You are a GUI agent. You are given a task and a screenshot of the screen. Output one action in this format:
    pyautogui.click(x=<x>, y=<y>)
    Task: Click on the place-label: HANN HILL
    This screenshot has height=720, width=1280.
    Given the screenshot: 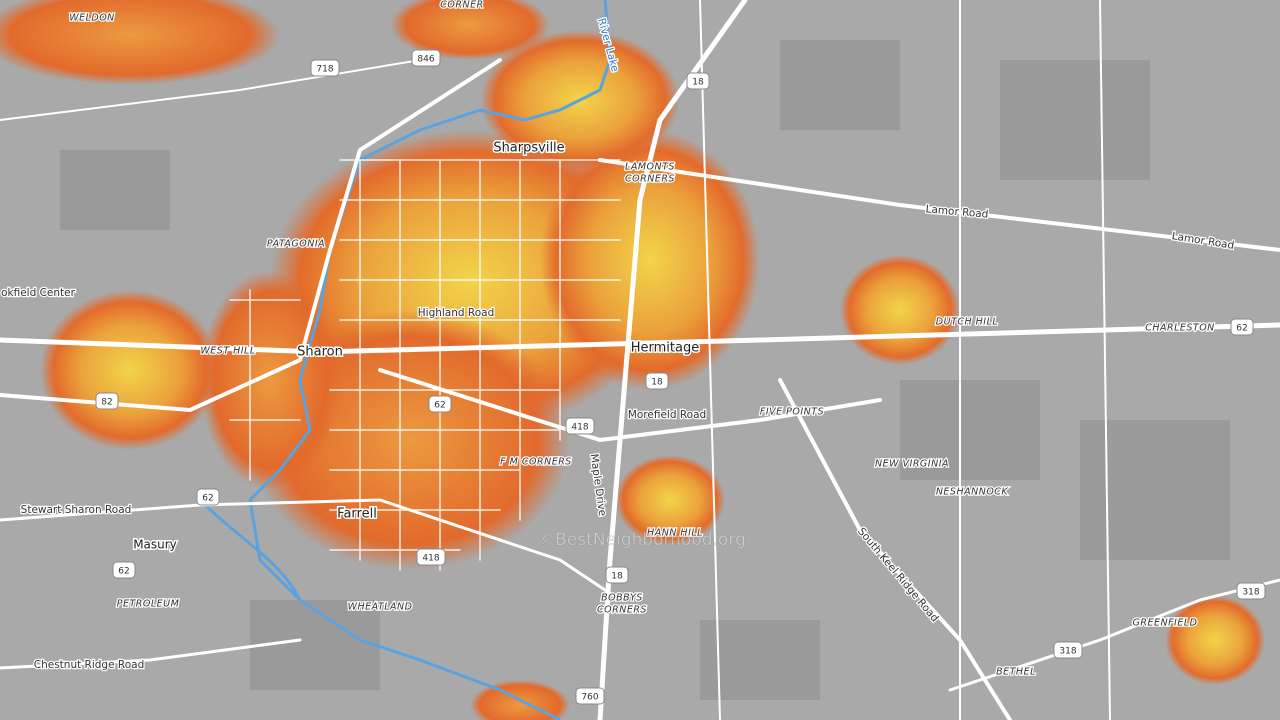 What is the action you would take?
    pyautogui.click(x=675, y=533)
    